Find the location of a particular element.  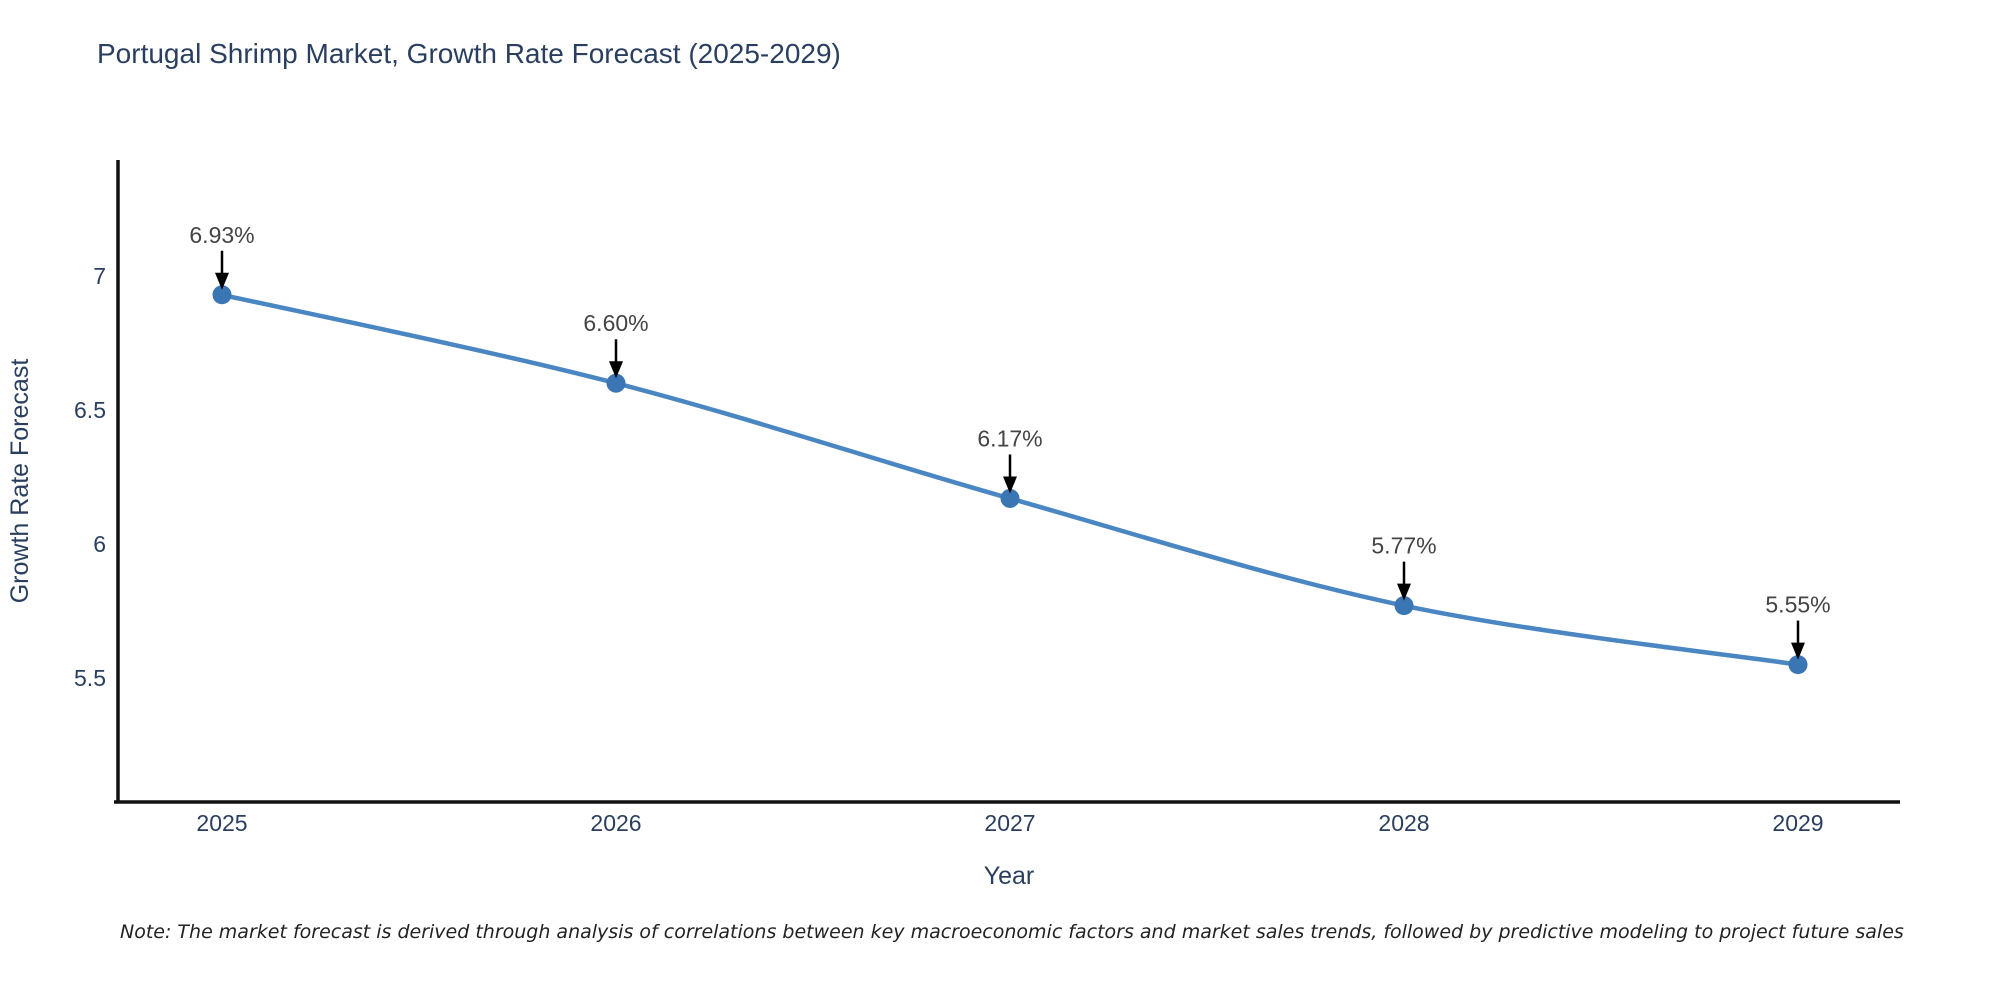

x-axis-title: Year is located at coordinates (1009, 876).